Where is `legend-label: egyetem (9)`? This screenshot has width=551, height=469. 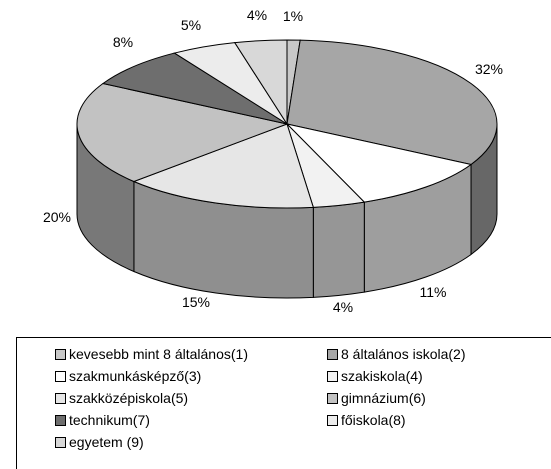 legend-label: egyetem (9) is located at coordinates (106, 442).